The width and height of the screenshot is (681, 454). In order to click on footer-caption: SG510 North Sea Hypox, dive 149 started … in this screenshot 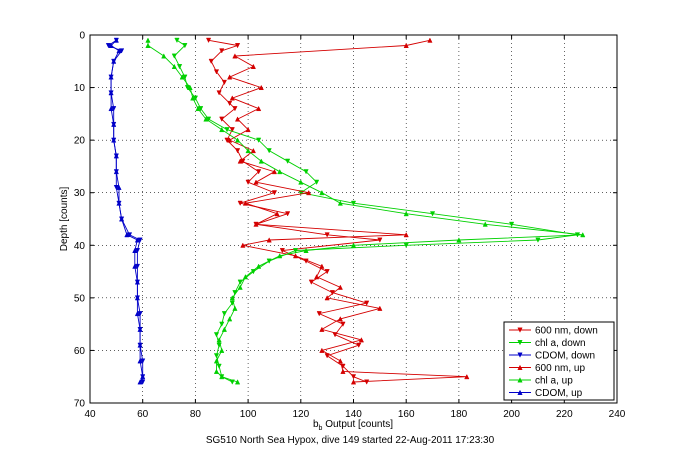, I will do `click(350, 440)`.